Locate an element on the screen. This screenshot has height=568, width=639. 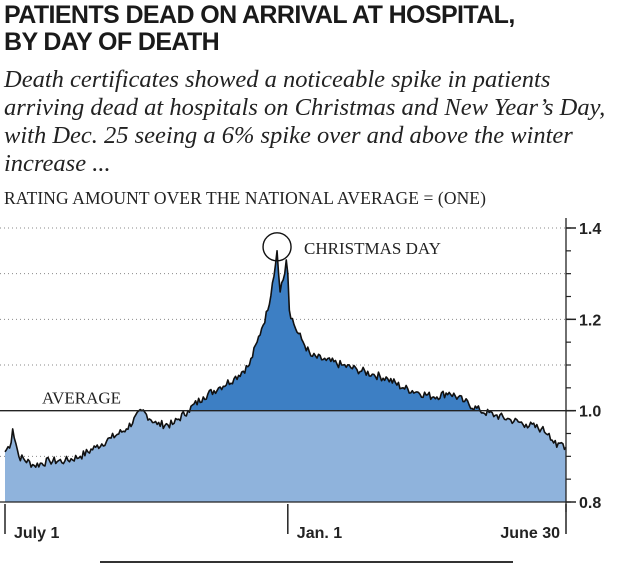
below-average-area is located at coordinates (285, 456).